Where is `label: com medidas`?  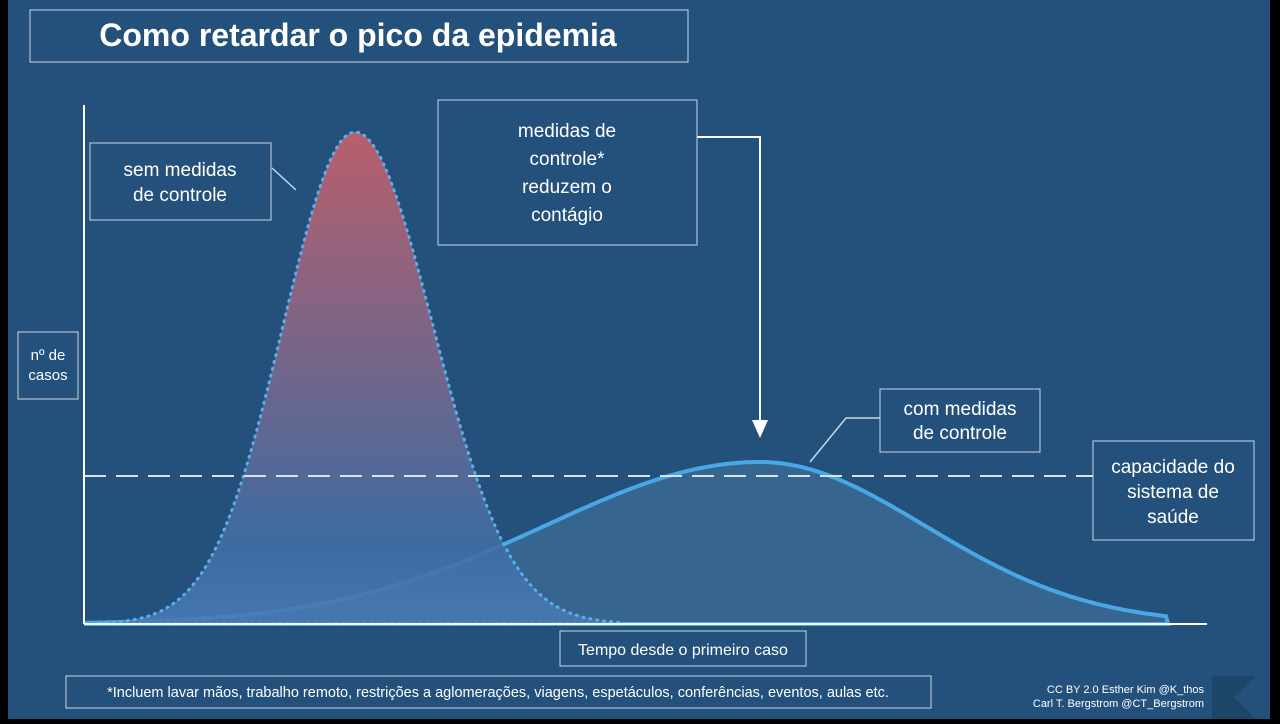 label: com medidas is located at coordinates (960, 409).